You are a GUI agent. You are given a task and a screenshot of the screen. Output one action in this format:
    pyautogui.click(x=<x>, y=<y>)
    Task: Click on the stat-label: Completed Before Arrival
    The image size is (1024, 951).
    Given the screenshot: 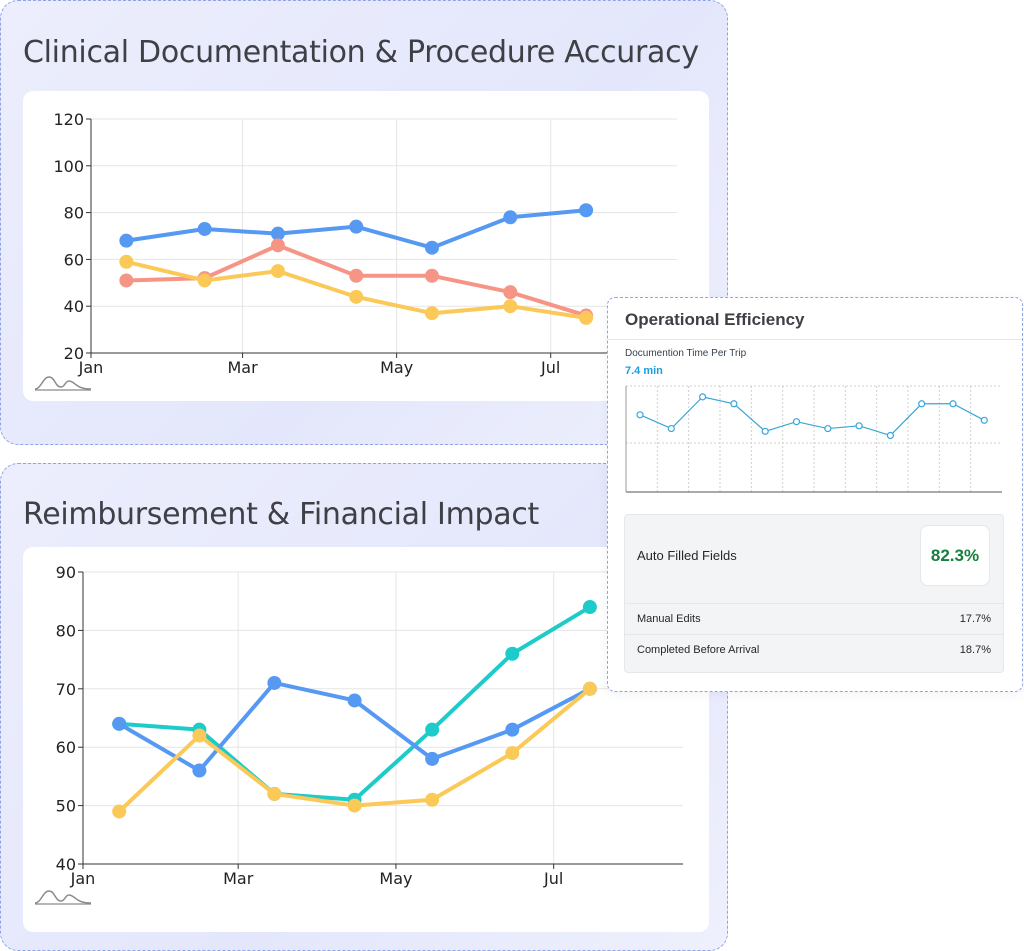 What is the action you would take?
    pyautogui.click(x=698, y=650)
    